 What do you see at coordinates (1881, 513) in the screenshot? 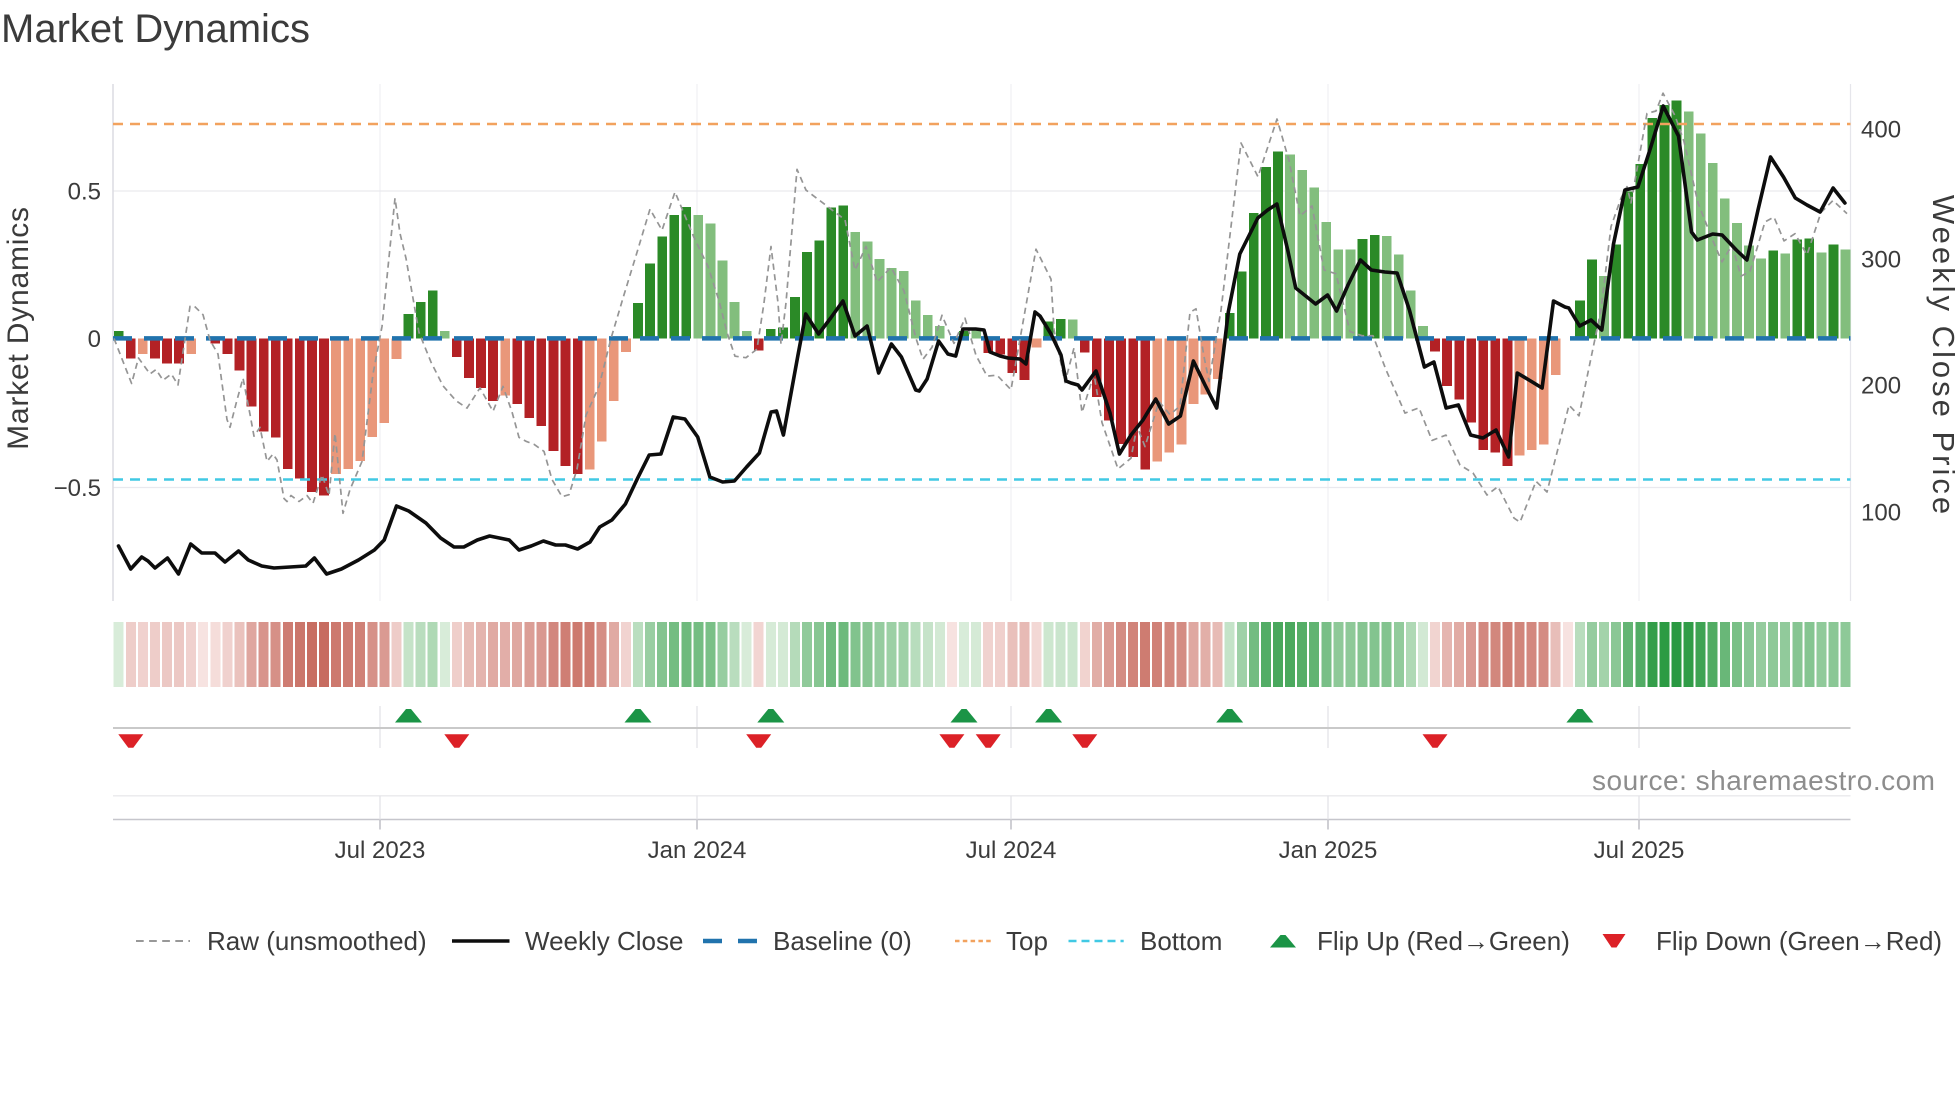
I see `svg-text: 100` at bounding box center [1881, 513].